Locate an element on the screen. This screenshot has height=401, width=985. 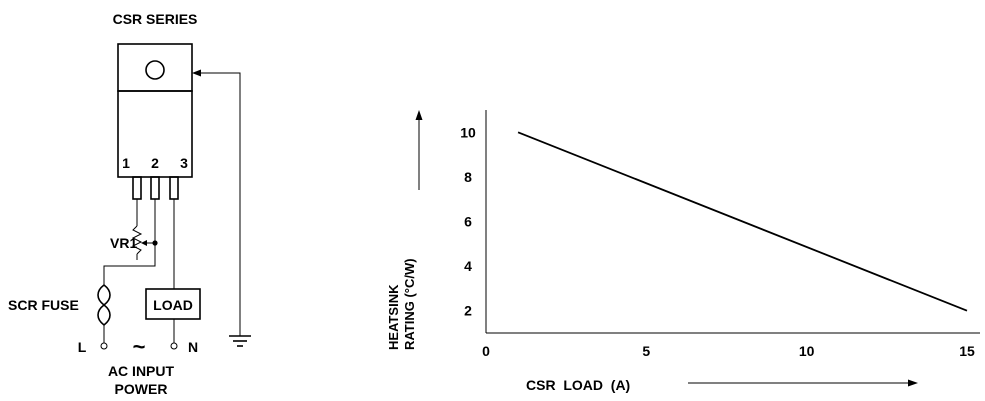
ac-input-line1: AC INPUT is located at coordinates (141, 371).